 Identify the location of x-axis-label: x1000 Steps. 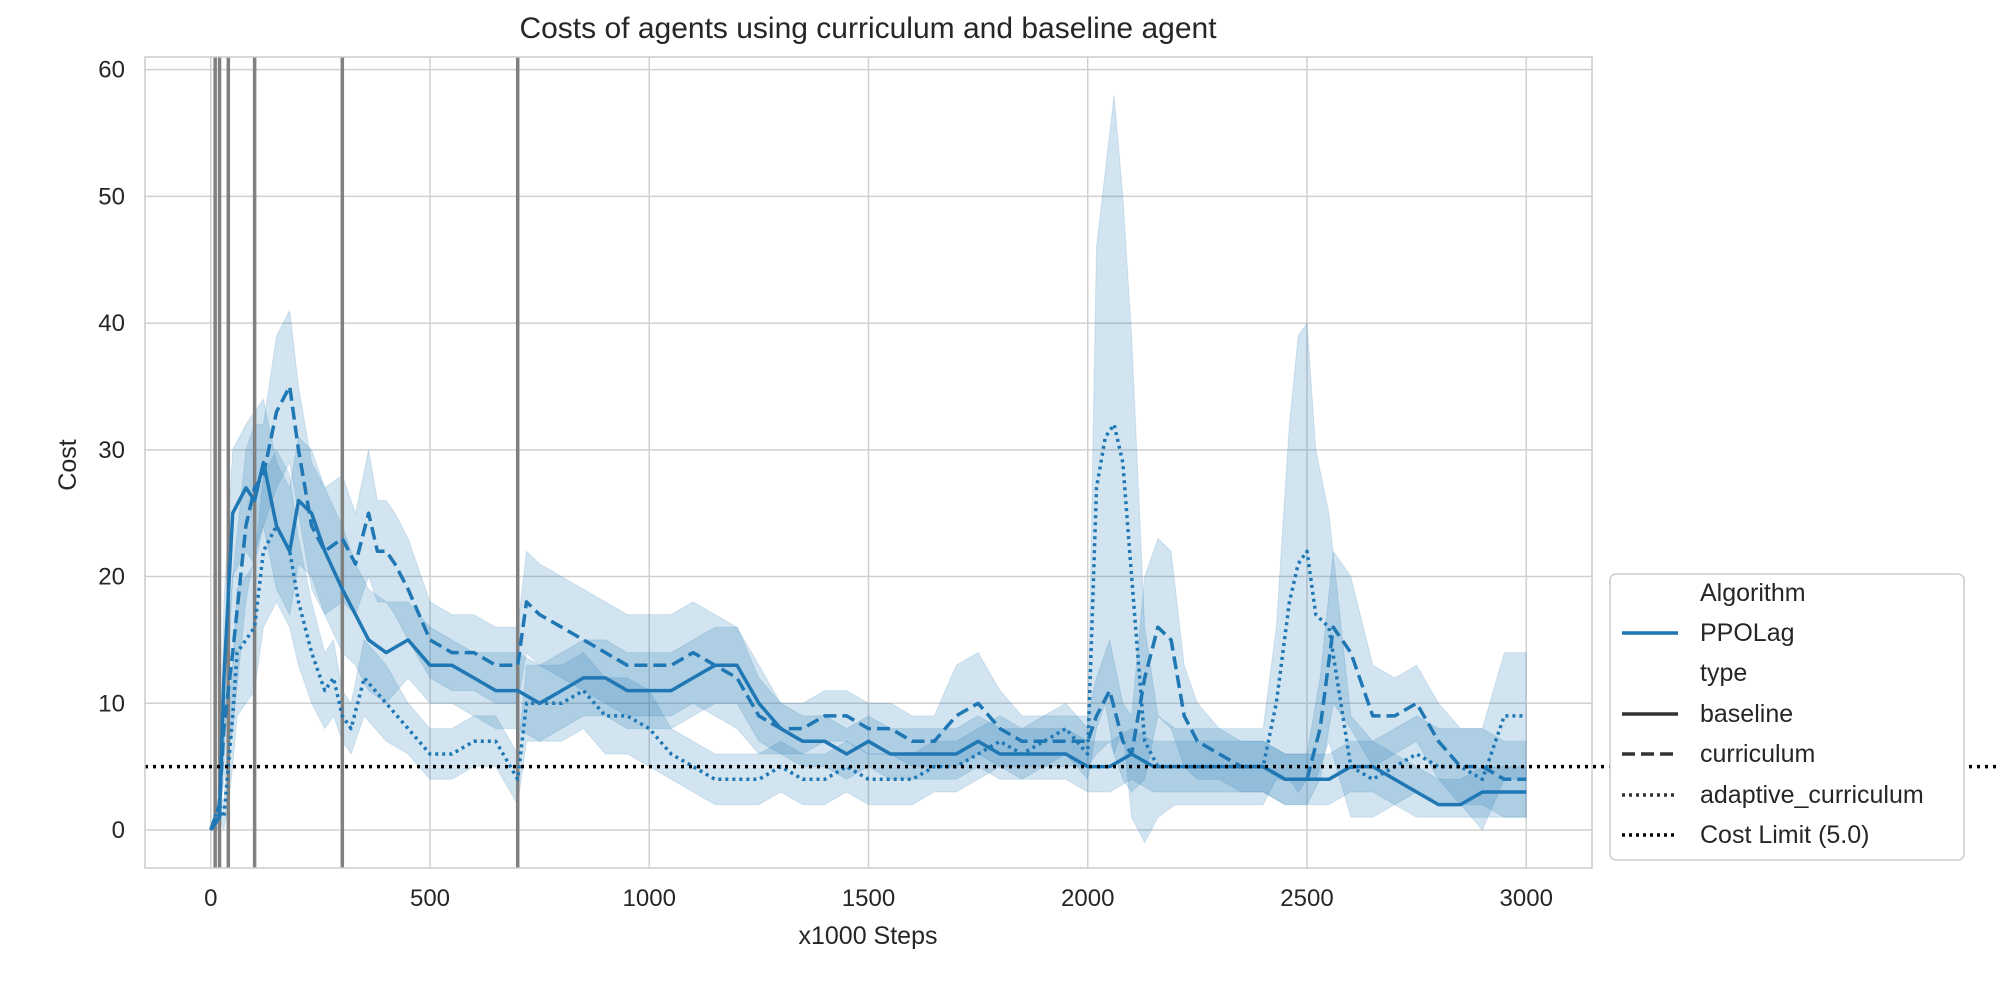
(868, 936).